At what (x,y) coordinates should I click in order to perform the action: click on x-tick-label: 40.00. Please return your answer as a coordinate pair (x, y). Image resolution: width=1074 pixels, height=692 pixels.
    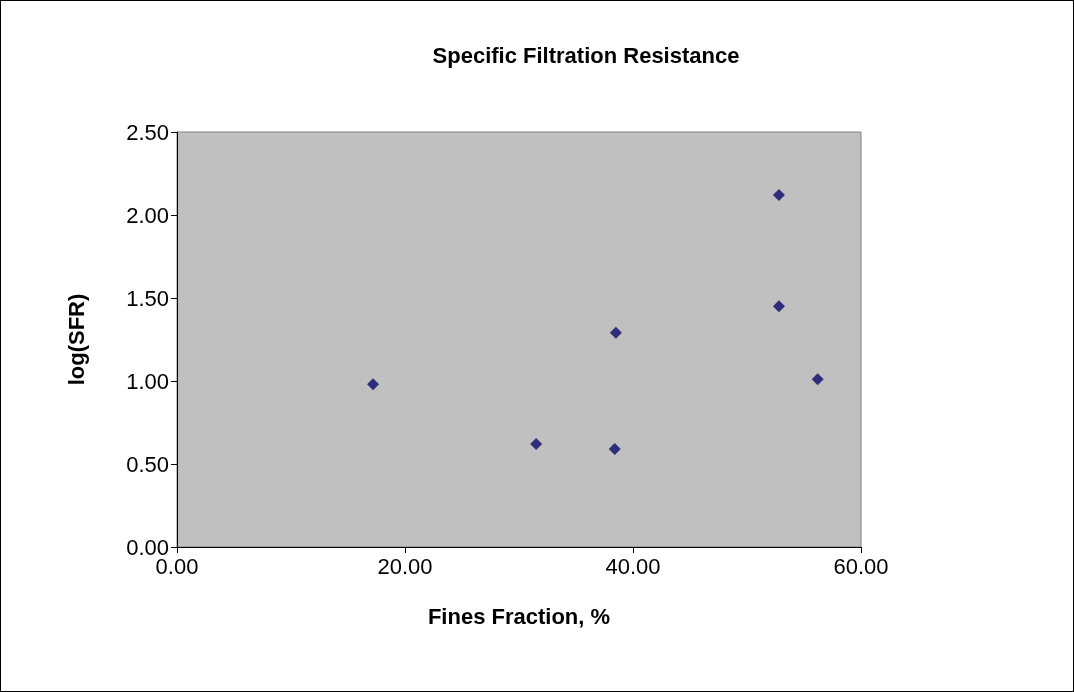
    Looking at the image, I should click on (633, 566).